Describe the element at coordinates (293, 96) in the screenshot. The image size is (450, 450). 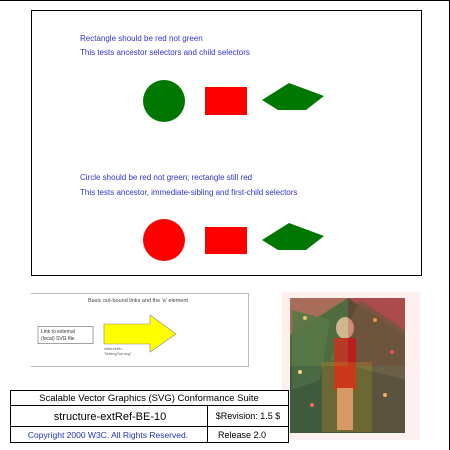
I see `green-pentagon` at that location.